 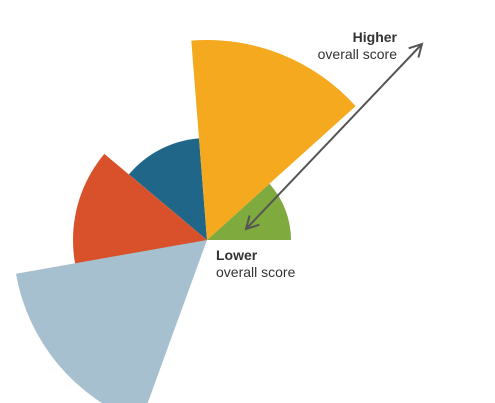 I want to click on lower-subtitle: overall score, so click(x=256, y=272).